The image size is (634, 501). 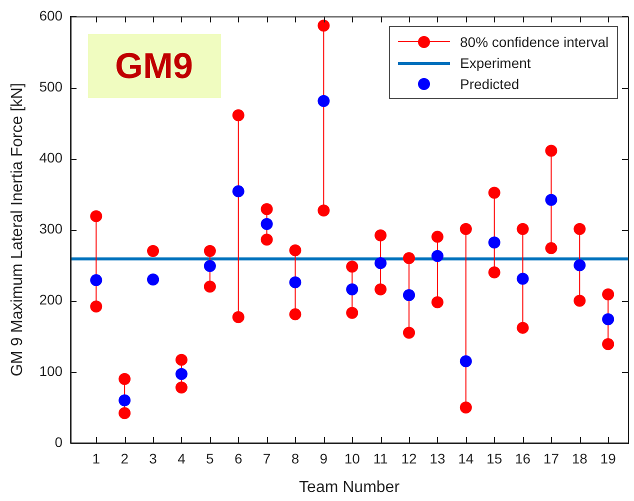 I want to click on x-tick-label: 5, so click(x=210, y=458).